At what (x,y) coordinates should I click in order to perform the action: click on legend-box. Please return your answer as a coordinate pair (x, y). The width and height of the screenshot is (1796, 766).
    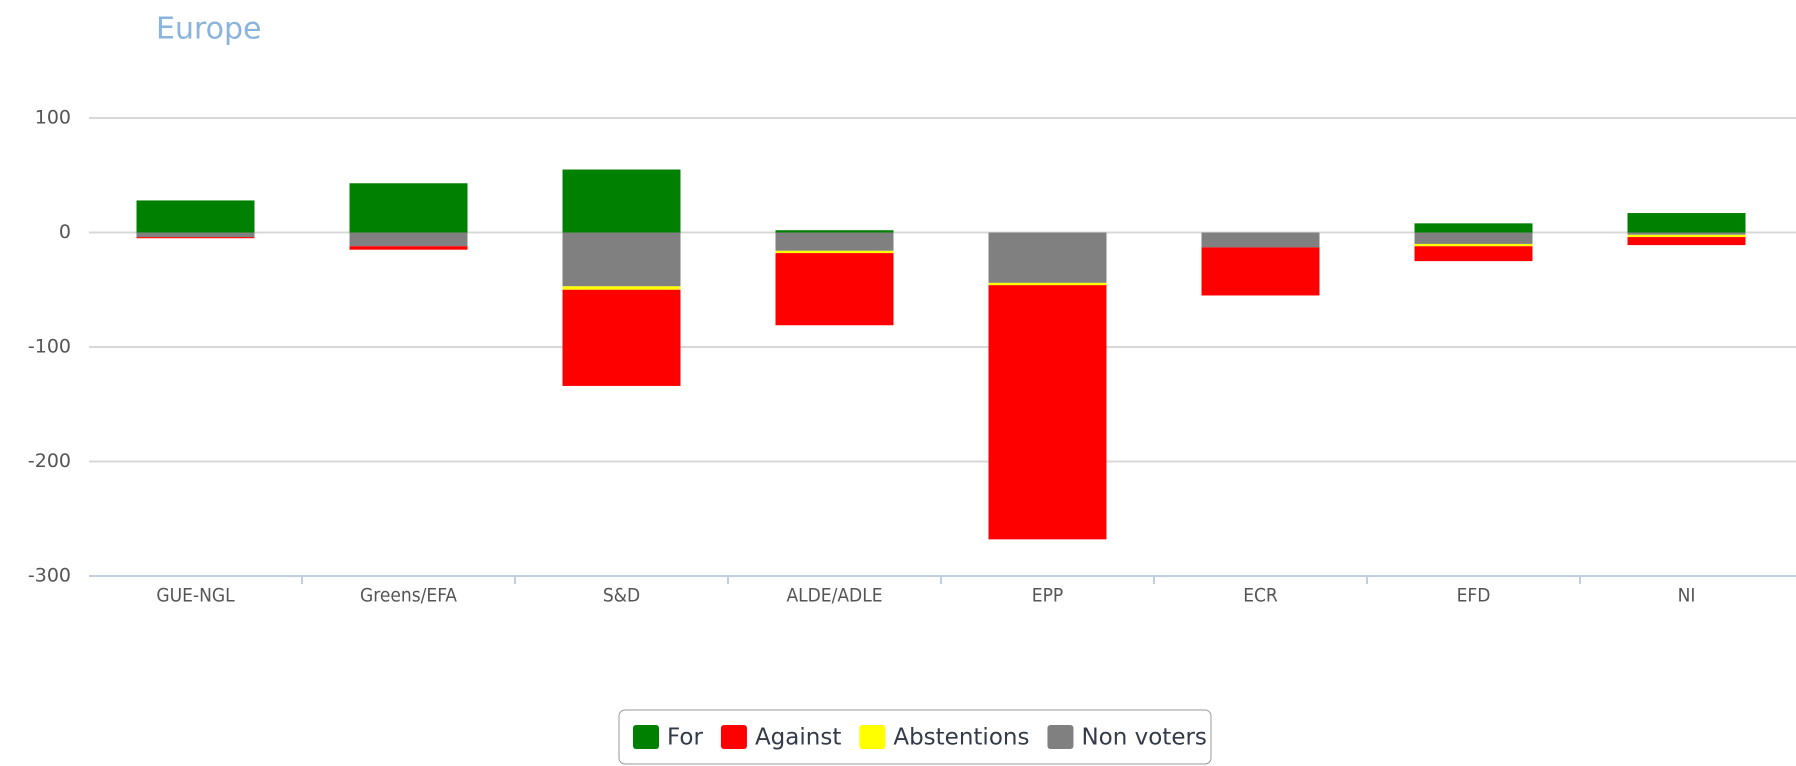
    Looking at the image, I should click on (915, 737).